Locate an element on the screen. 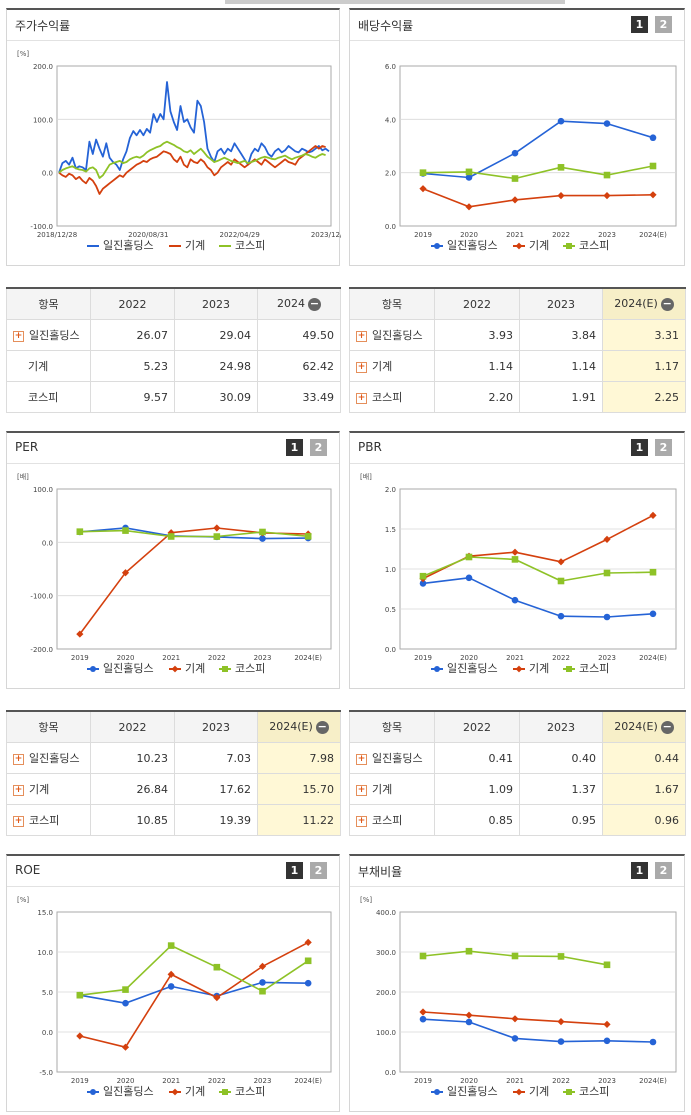  y-tick-label: 4.0 is located at coordinates (390, 120).